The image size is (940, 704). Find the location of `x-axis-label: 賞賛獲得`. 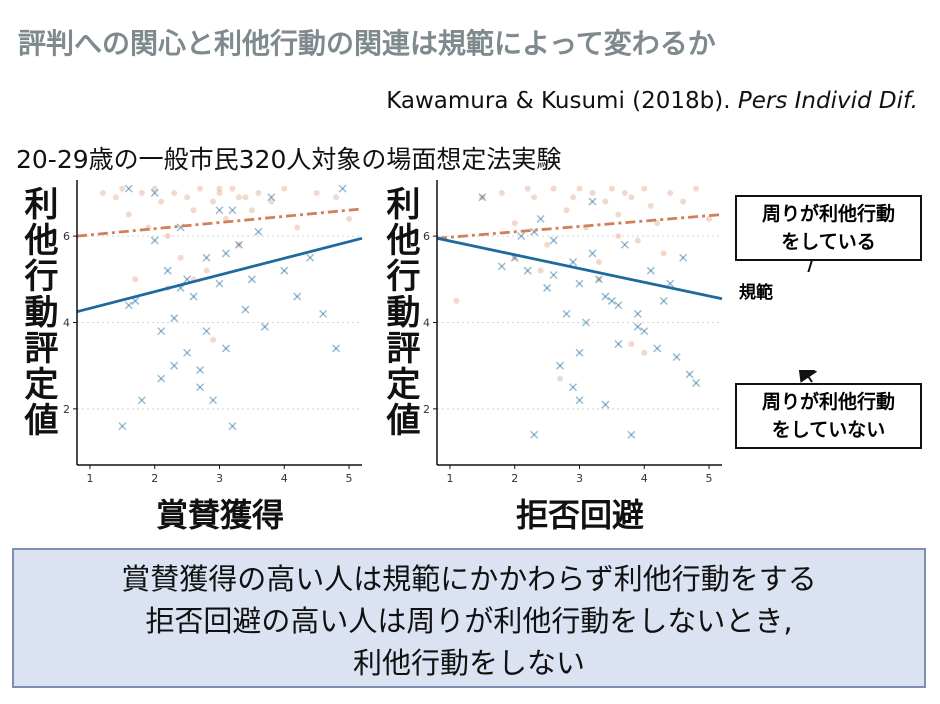

x-axis-label: 賞賛獲得 is located at coordinates (219, 515).